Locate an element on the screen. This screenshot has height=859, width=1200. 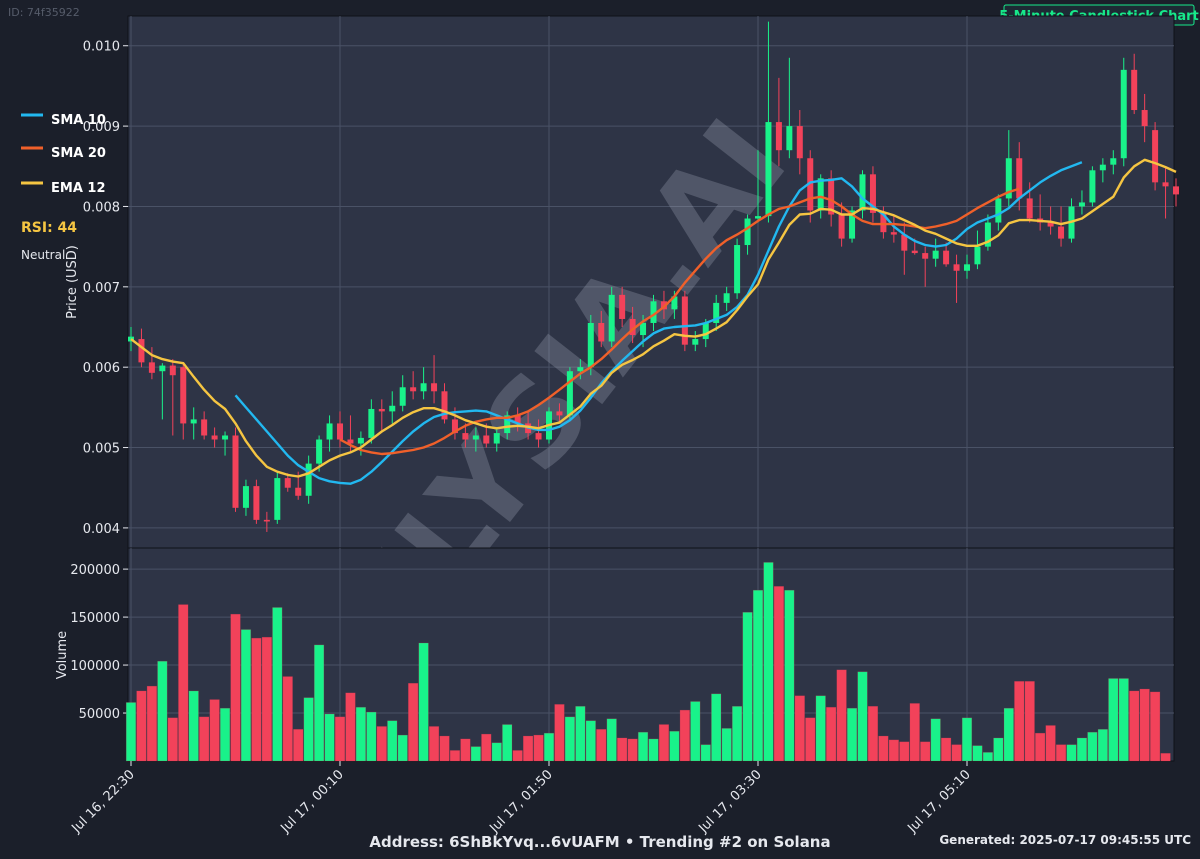
price-tick-label-0: 0.004 is located at coordinates (101, 529).